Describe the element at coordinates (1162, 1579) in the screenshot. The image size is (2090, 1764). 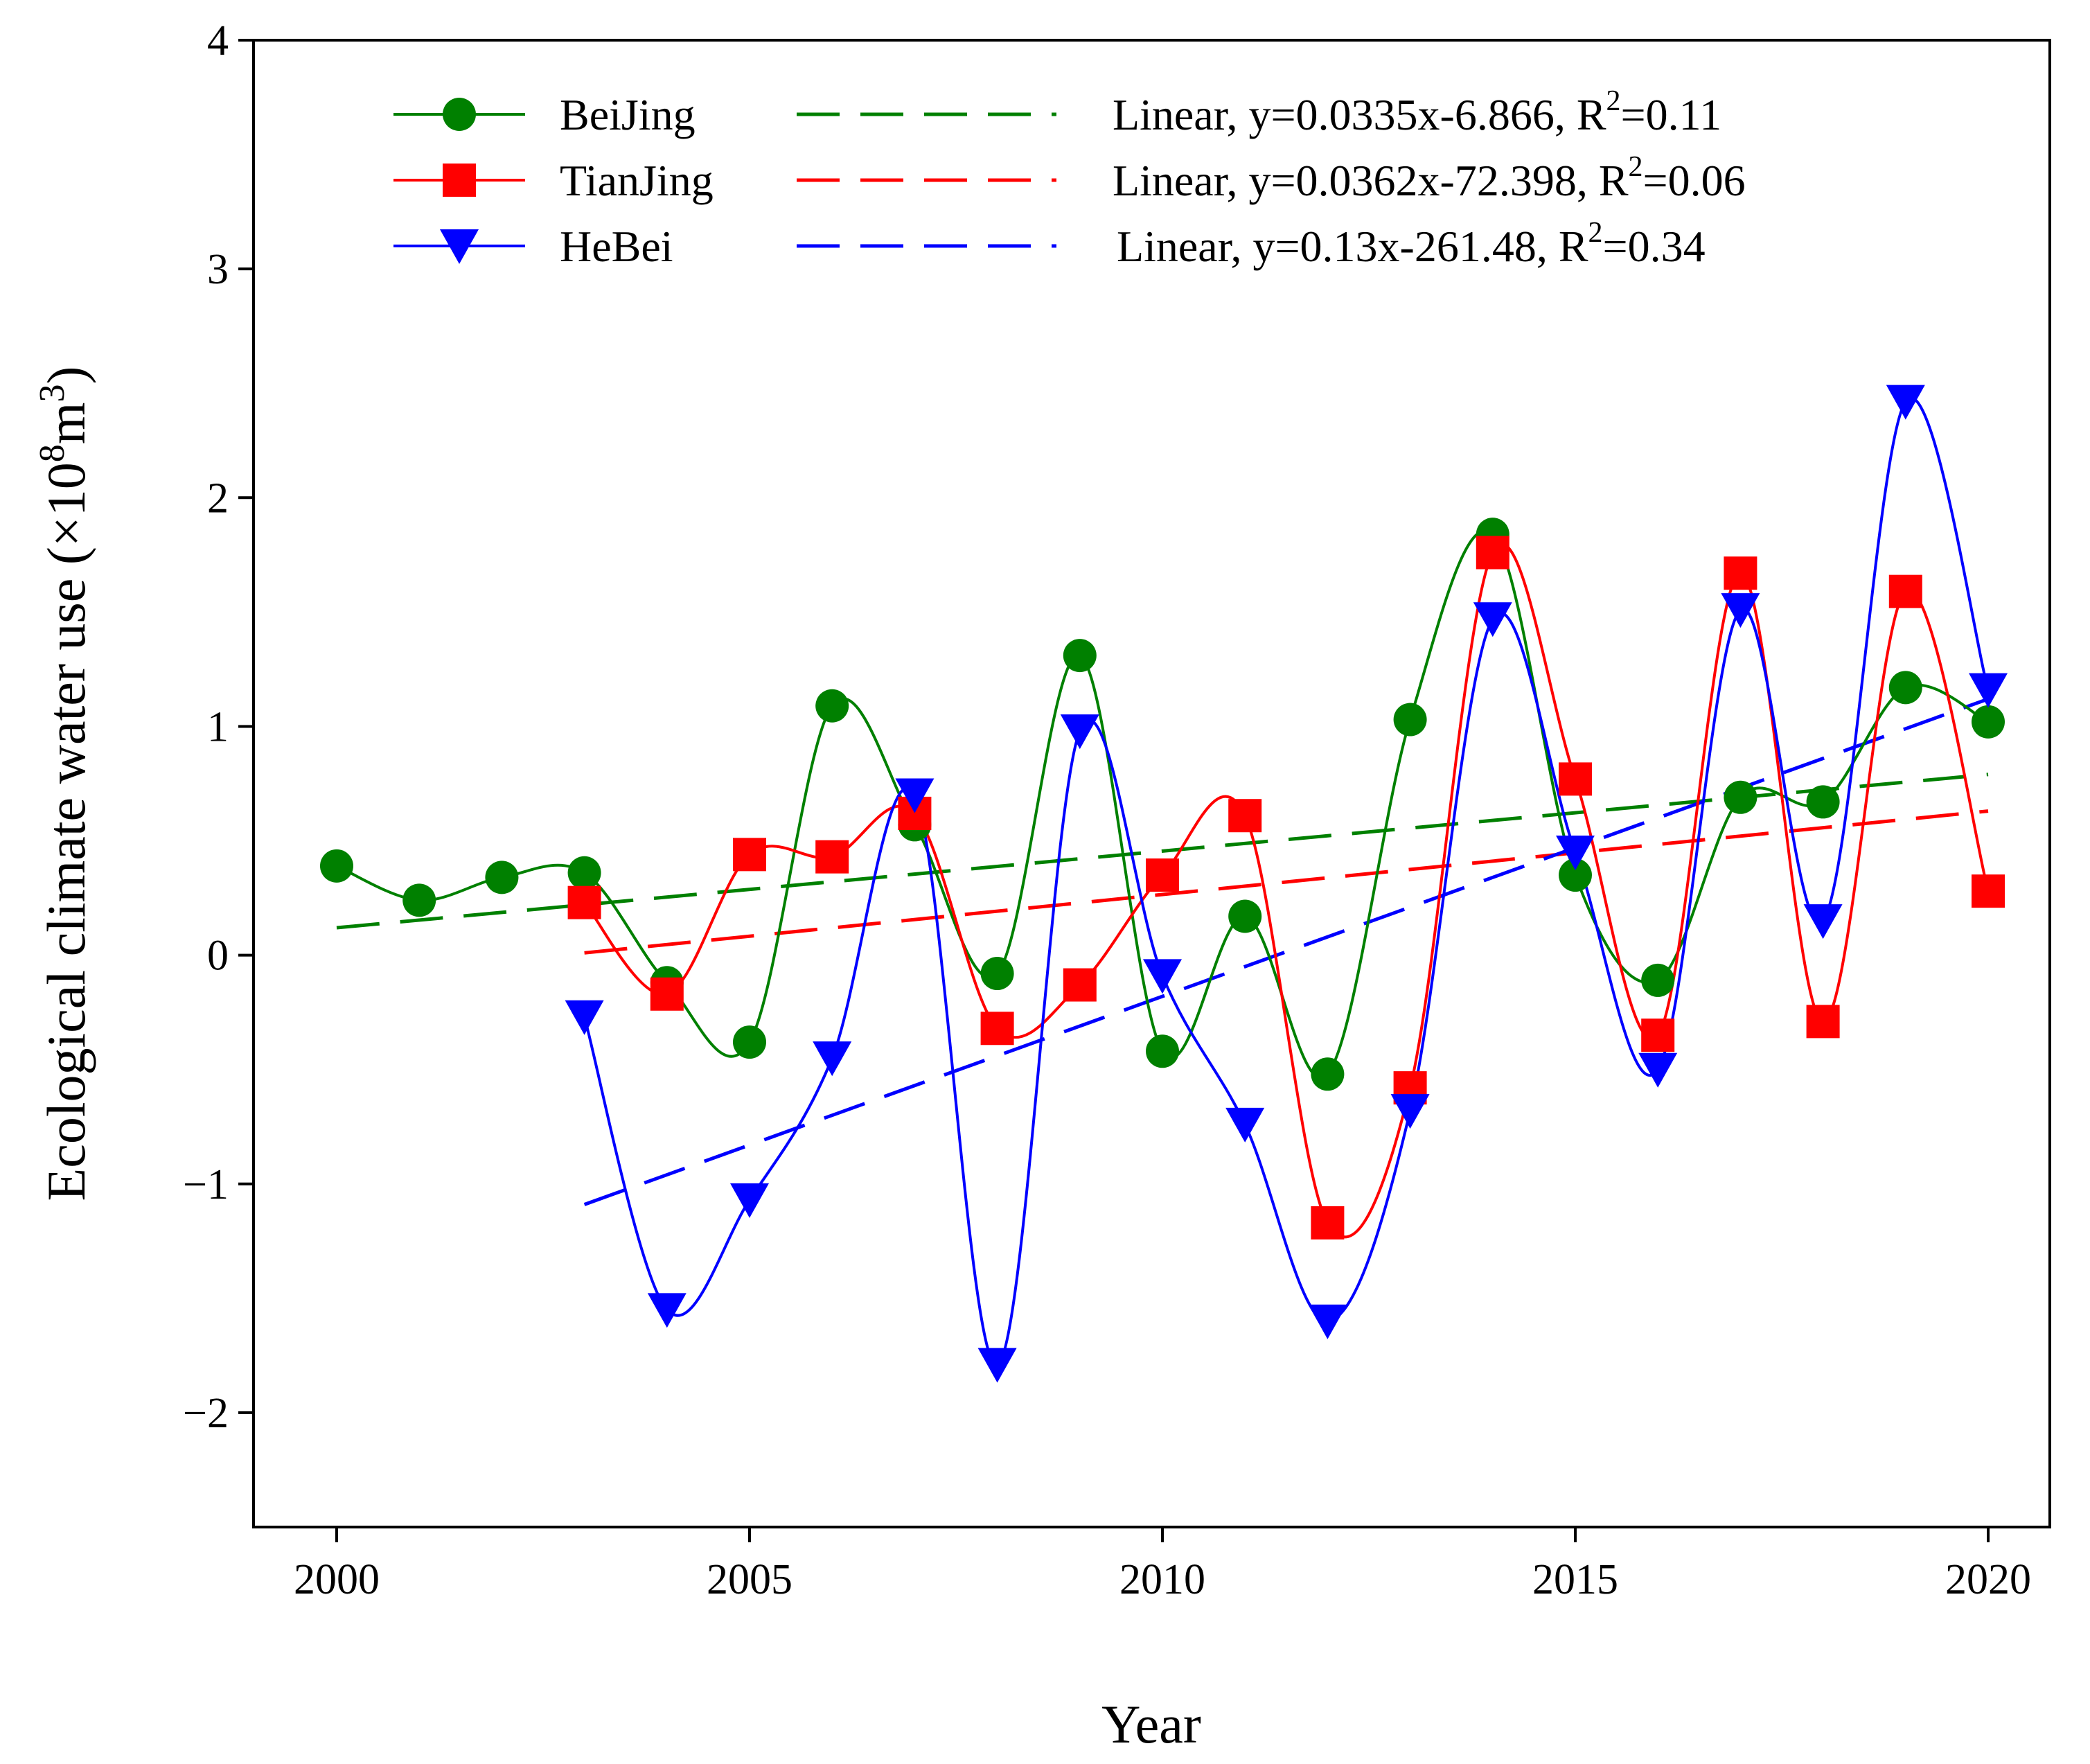
I see `x-tick-label: 2010` at that location.